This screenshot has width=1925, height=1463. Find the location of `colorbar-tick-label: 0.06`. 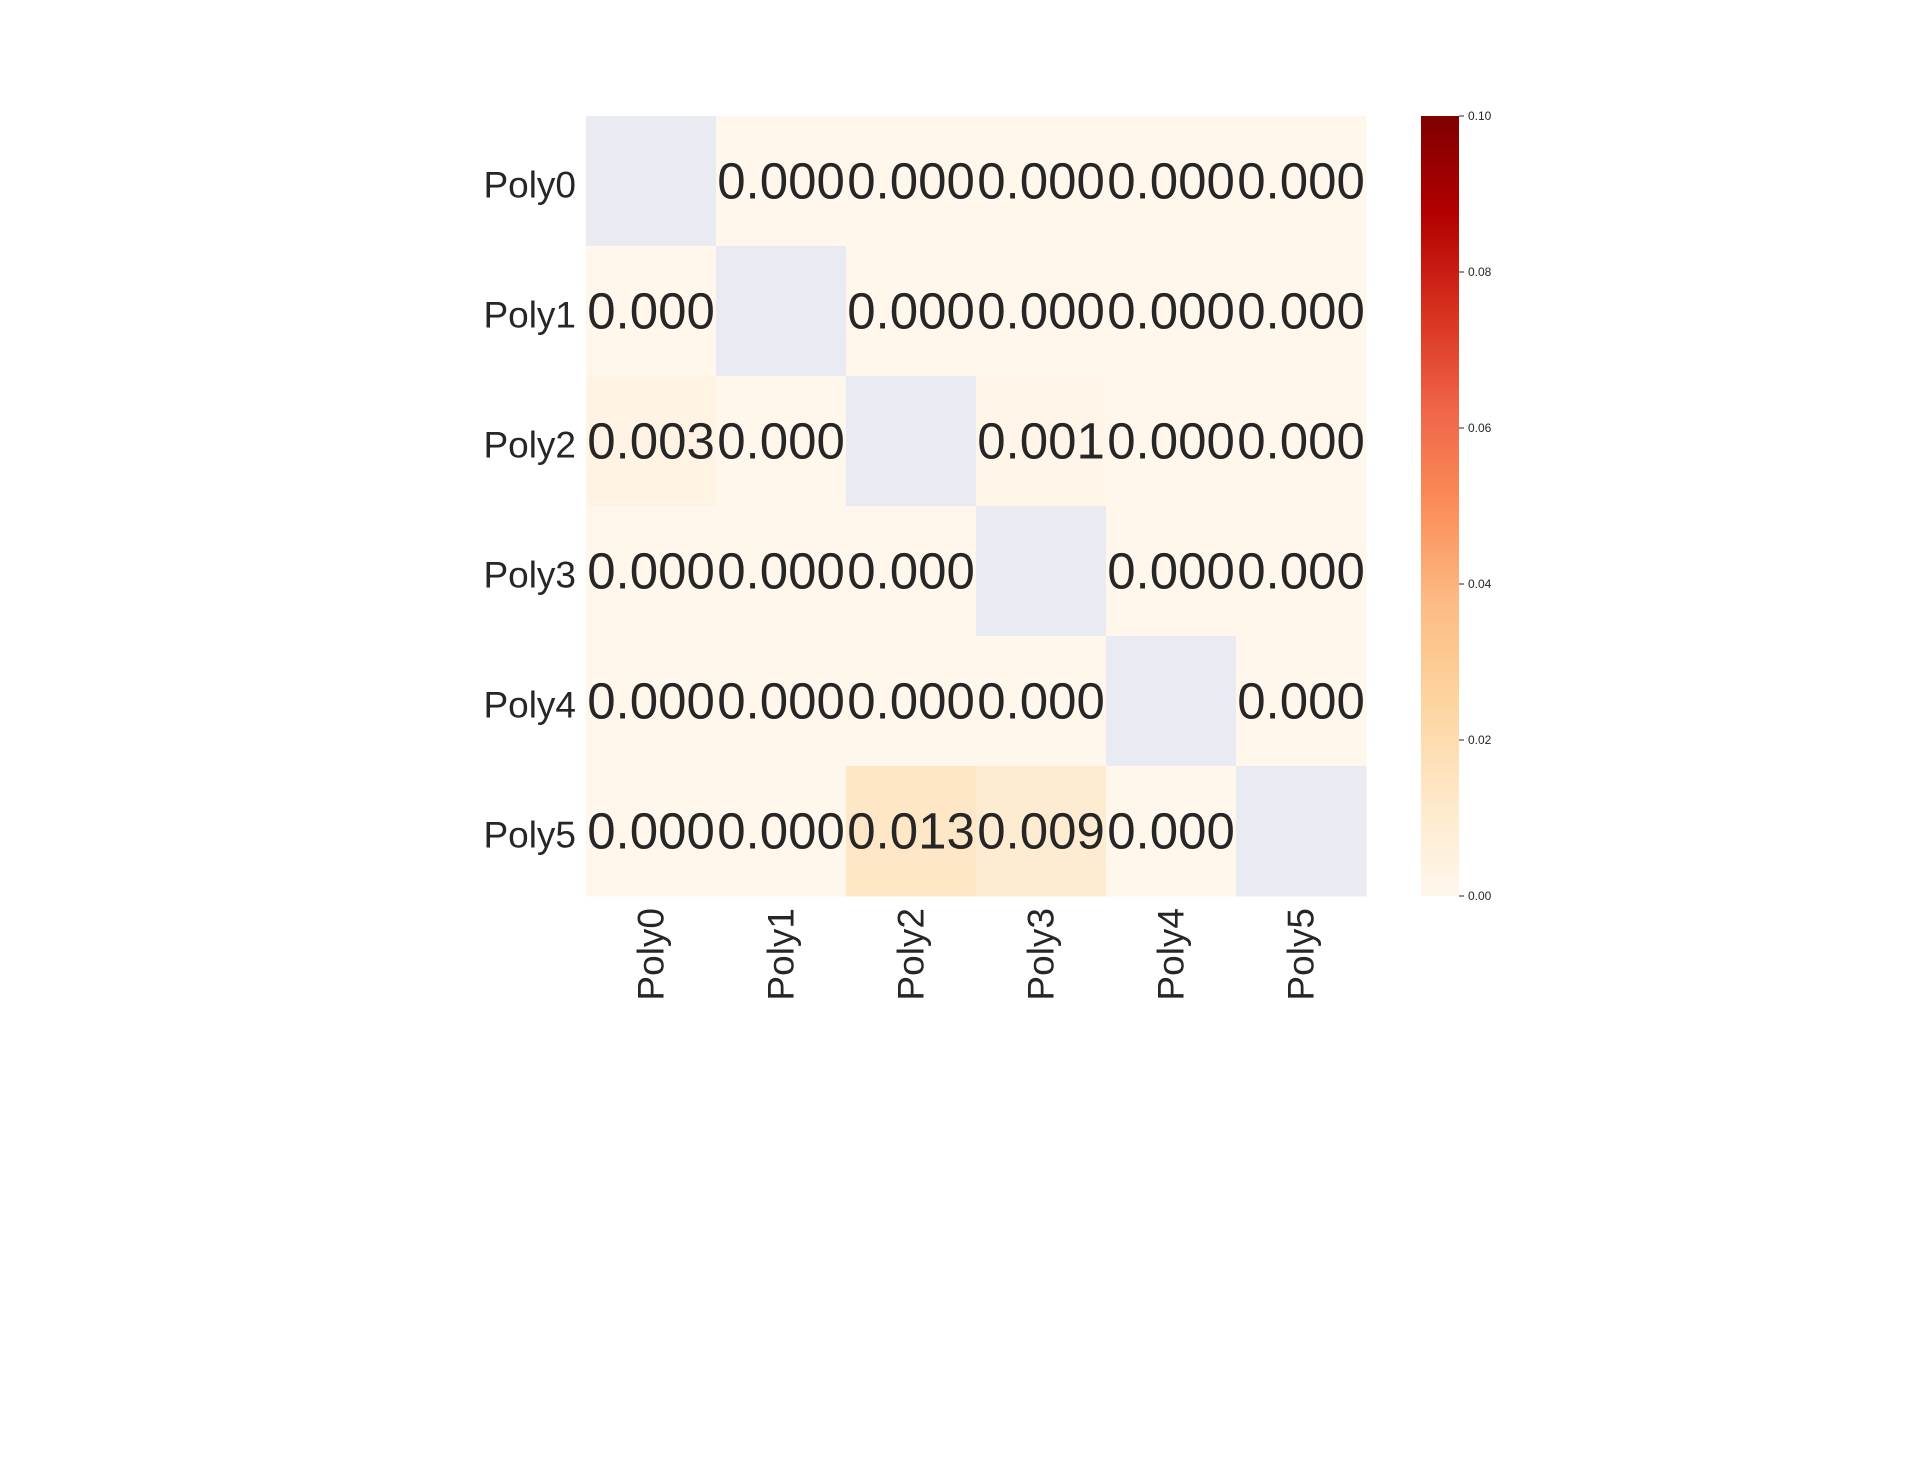

colorbar-tick-label: 0.06 is located at coordinates (1480, 428).